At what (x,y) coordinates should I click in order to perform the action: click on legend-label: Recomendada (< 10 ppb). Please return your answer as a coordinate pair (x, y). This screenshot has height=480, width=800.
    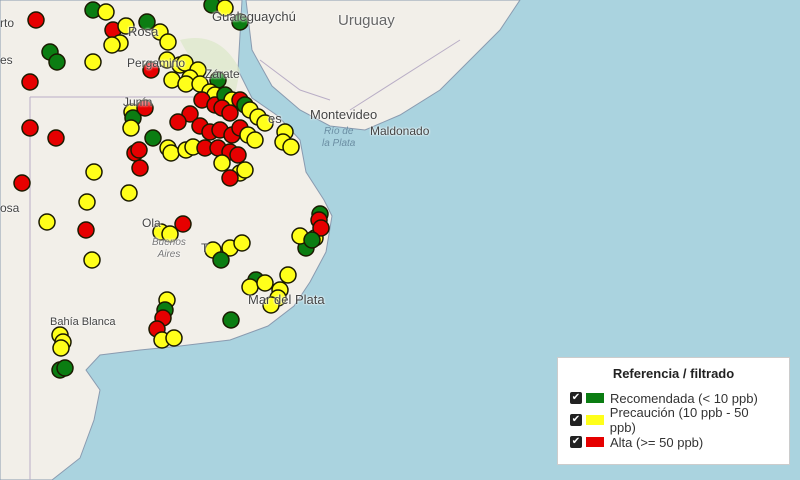
    Looking at the image, I should click on (684, 398).